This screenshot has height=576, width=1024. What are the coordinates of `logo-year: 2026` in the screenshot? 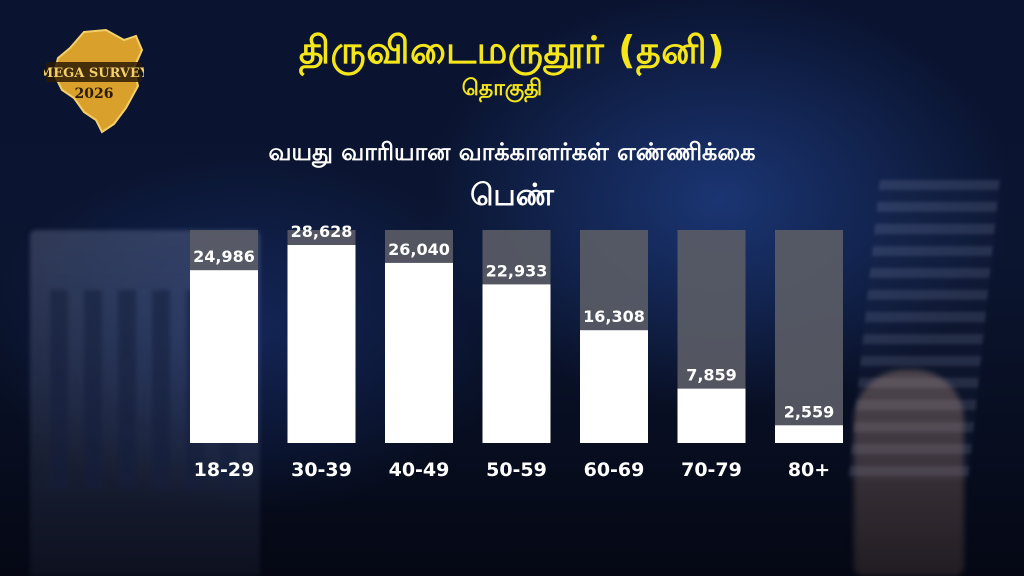 It's located at (94, 94).